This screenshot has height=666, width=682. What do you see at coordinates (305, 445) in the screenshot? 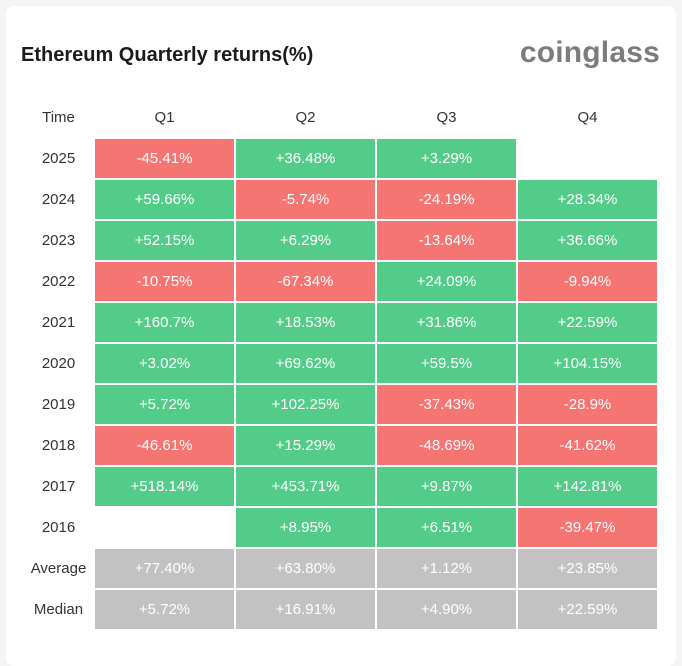
I see `return-cell-q2: +15.29%` at bounding box center [305, 445].